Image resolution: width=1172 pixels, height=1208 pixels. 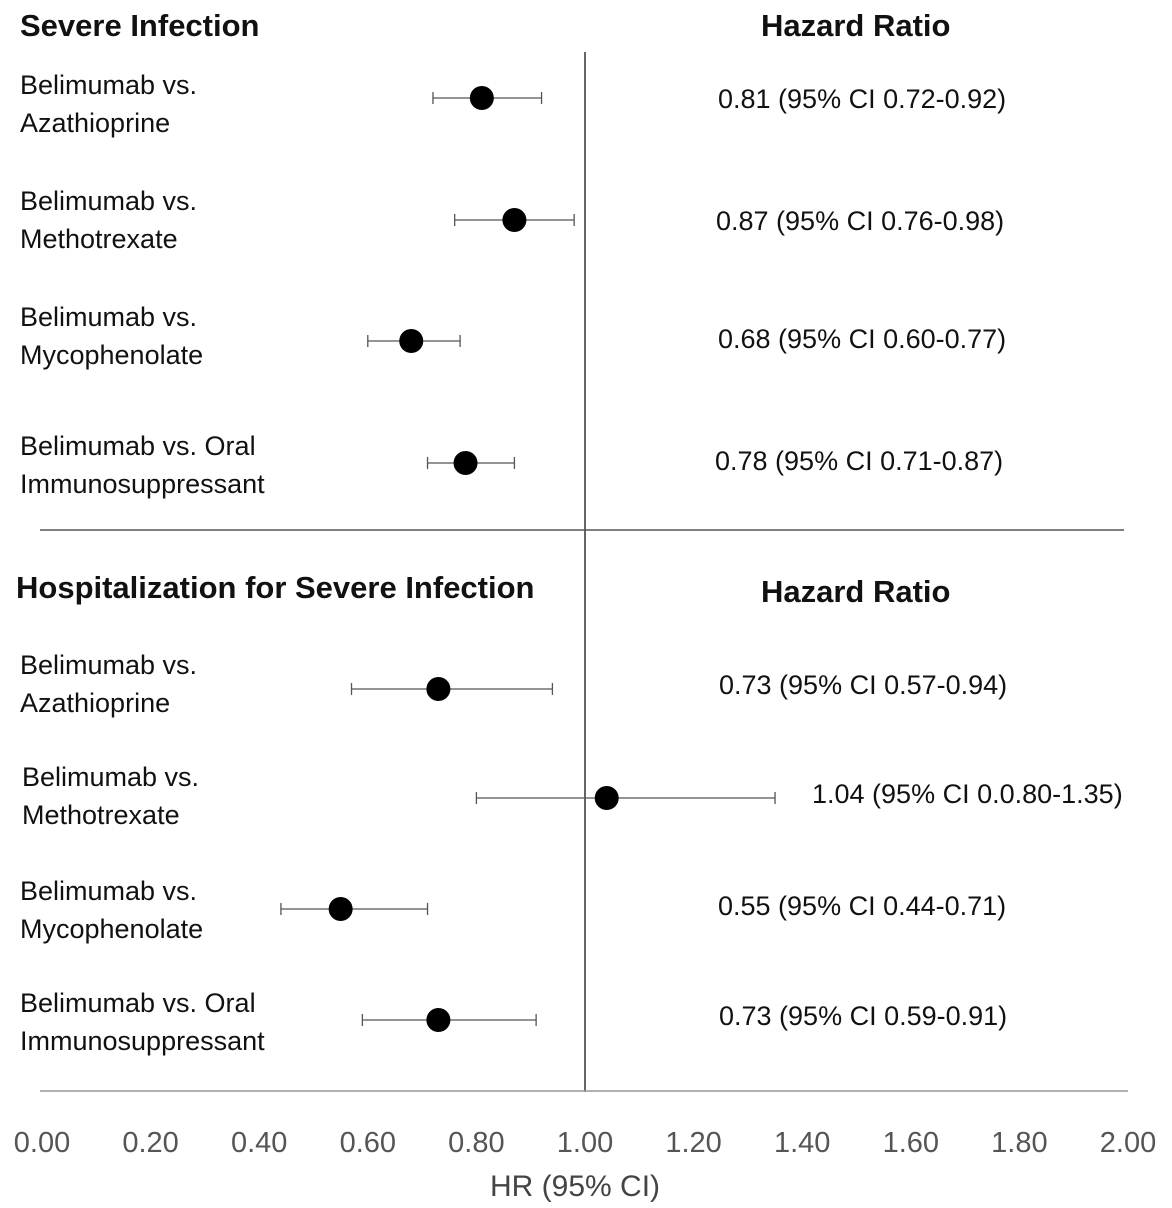 I want to click on hazard-ratio-header-2: Hazard Ratio, so click(x=856, y=591).